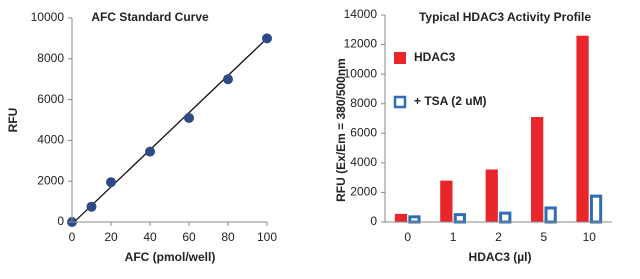 The image size is (640, 279). What do you see at coordinates (13, 120) in the screenshot?
I see `y-axis-label: RFU` at bounding box center [13, 120].